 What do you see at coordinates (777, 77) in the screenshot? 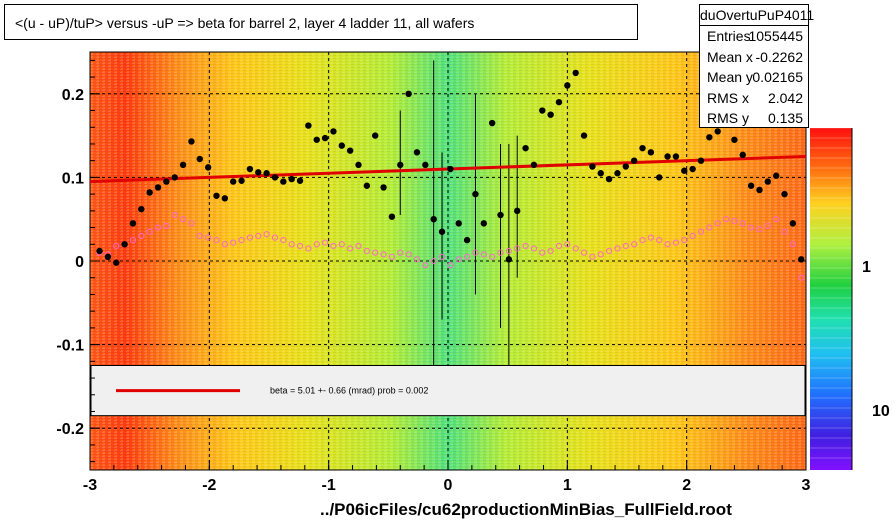
I see `stats-value: 0.02165` at bounding box center [777, 77].